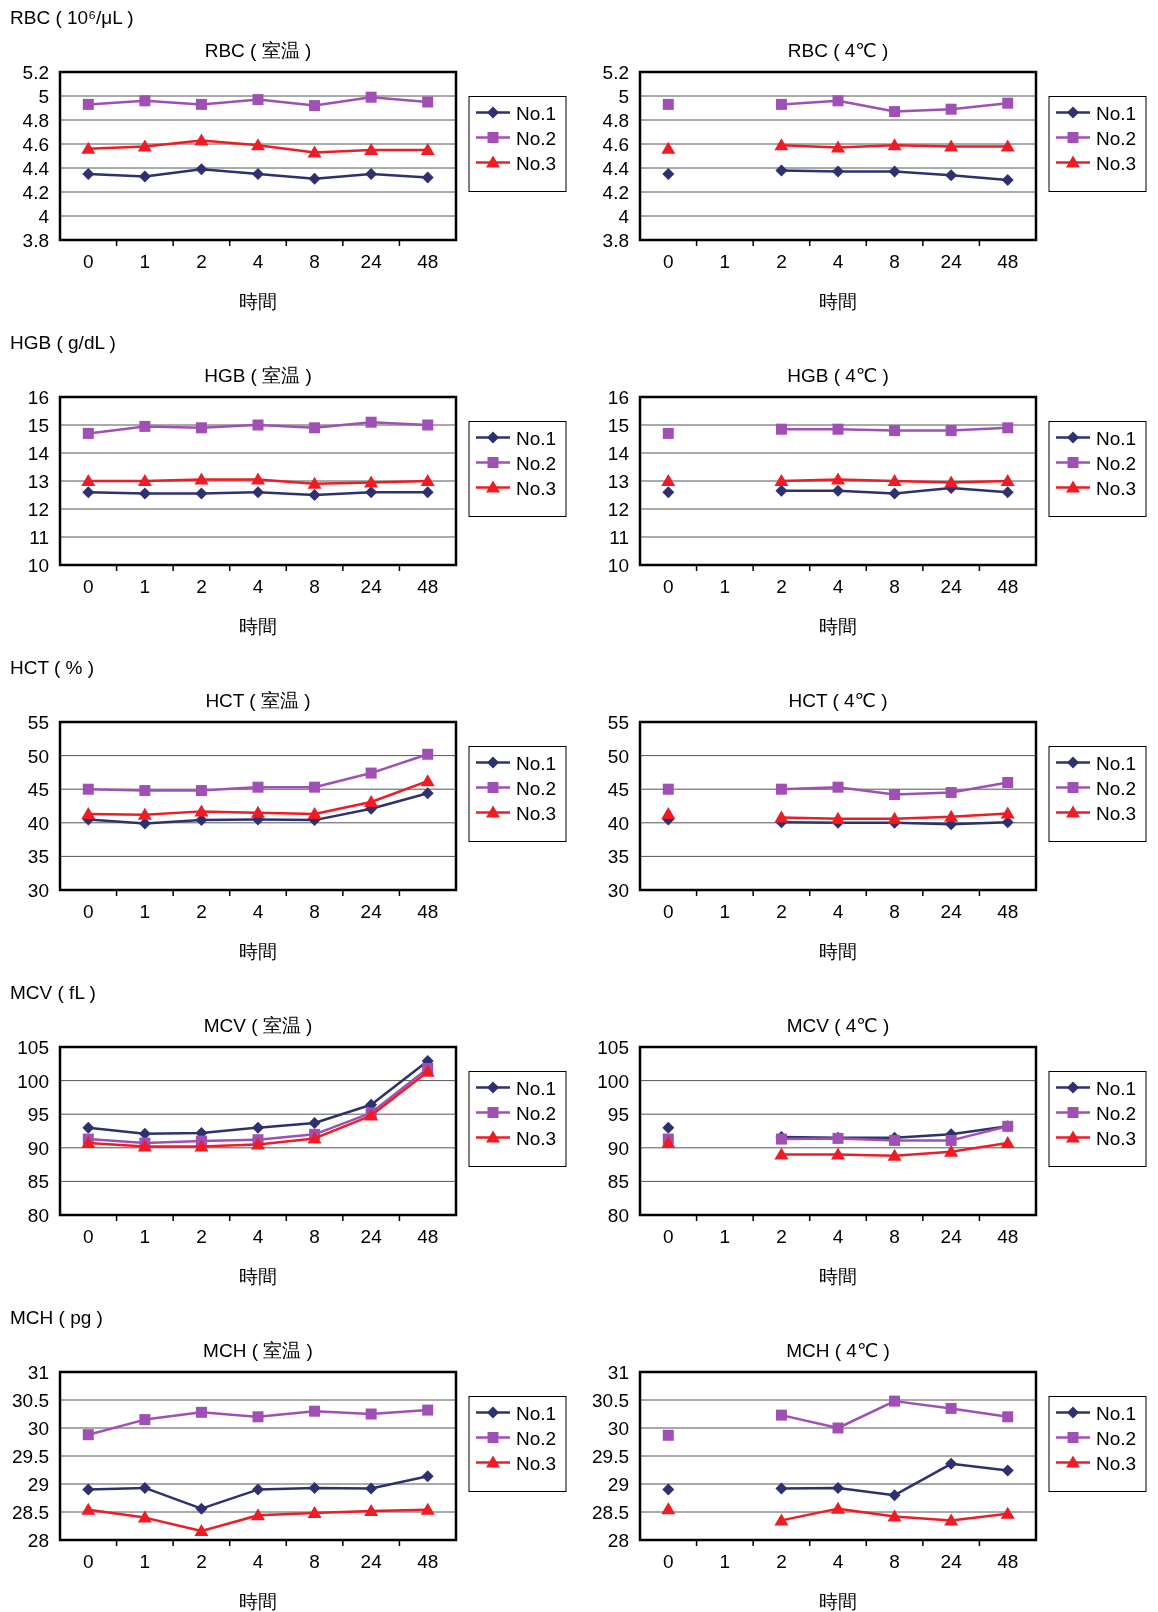 The width and height of the screenshot is (1158, 1612). What do you see at coordinates (35, 120) in the screenshot?
I see `y-tick-label: 4.8` at bounding box center [35, 120].